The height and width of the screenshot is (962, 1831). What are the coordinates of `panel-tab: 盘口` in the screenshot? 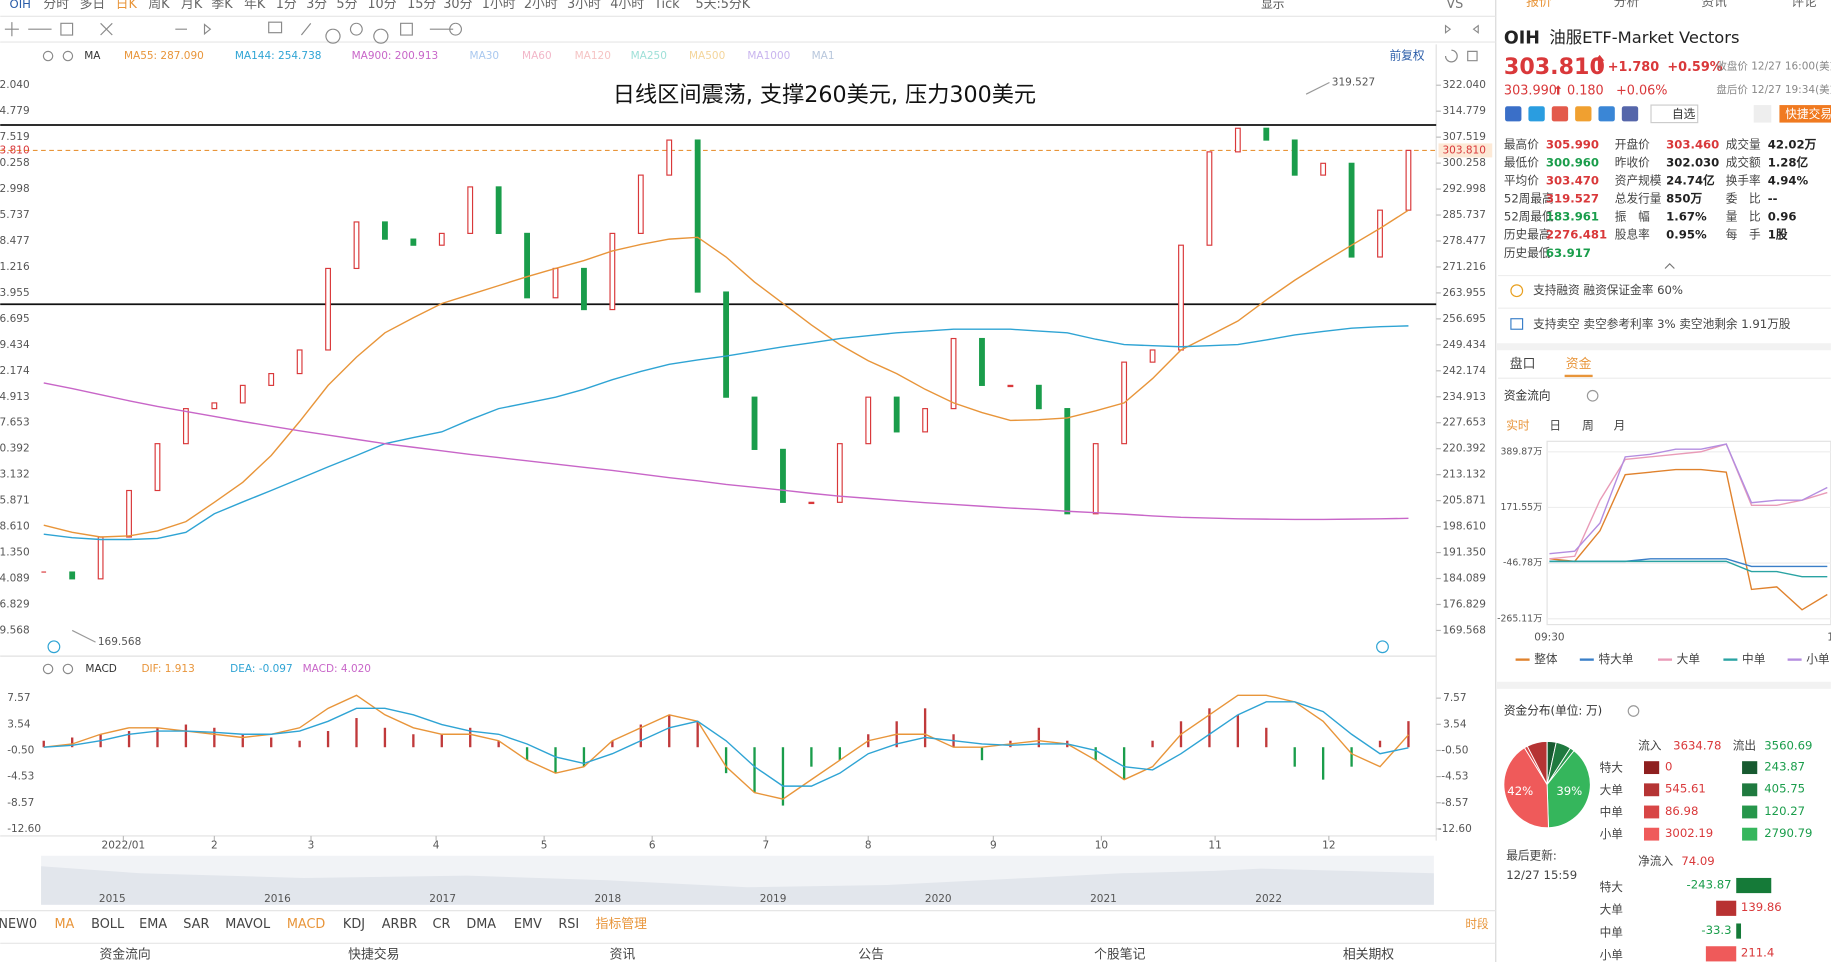 It's located at (1523, 364).